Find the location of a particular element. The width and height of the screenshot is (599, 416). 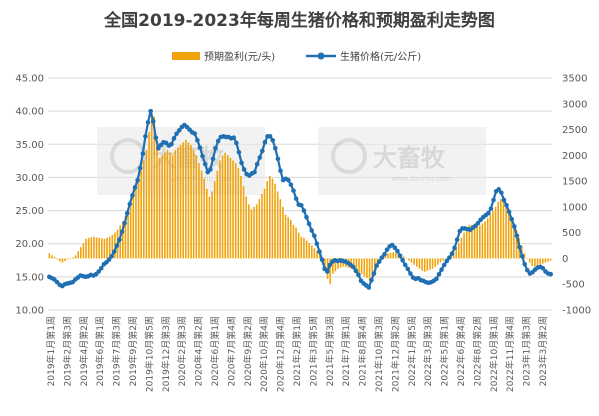

x-tick-label: 2021年5月第3周 is located at coordinates (330, 351).